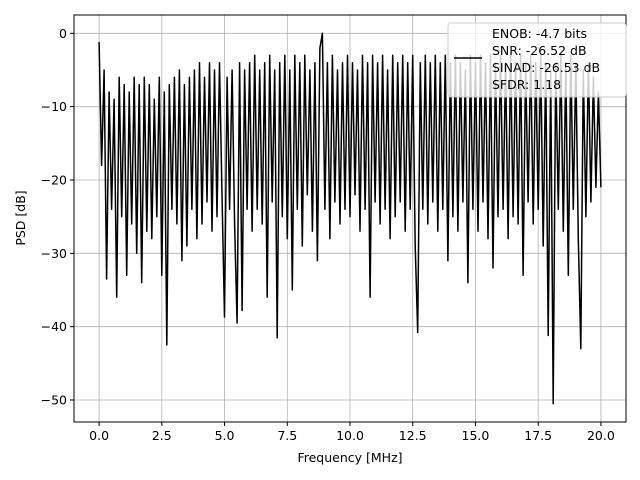 The image size is (640, 480). What do you see at coordinates (287, 435) in the screenshot?
I see `x-tick-label: 7.5` at bounding box center [287, 435].